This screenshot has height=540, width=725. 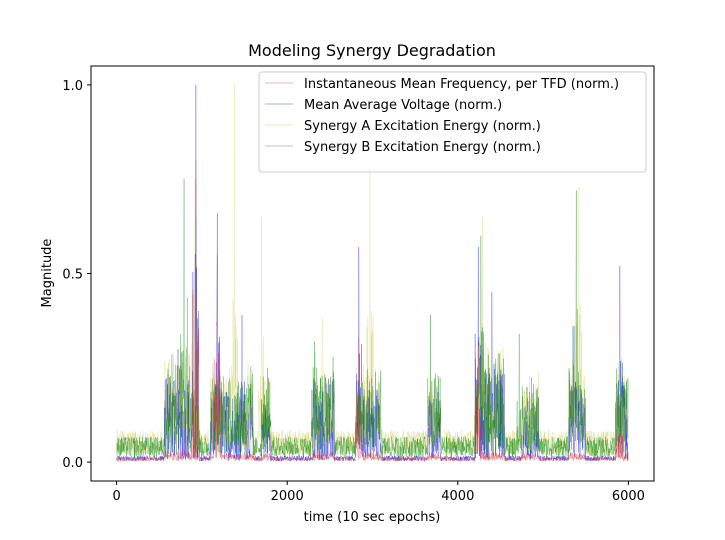 I want to click on x-axis-ticks: 0 2000 4000 6000, so click(x=378, y=492).